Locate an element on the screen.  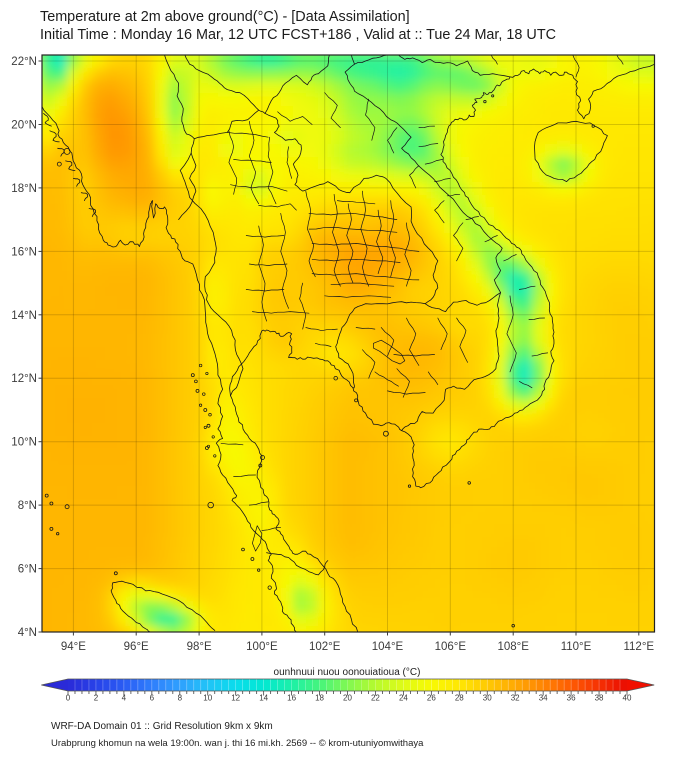
svg-text: 10 is located at coordinates (207, 698).